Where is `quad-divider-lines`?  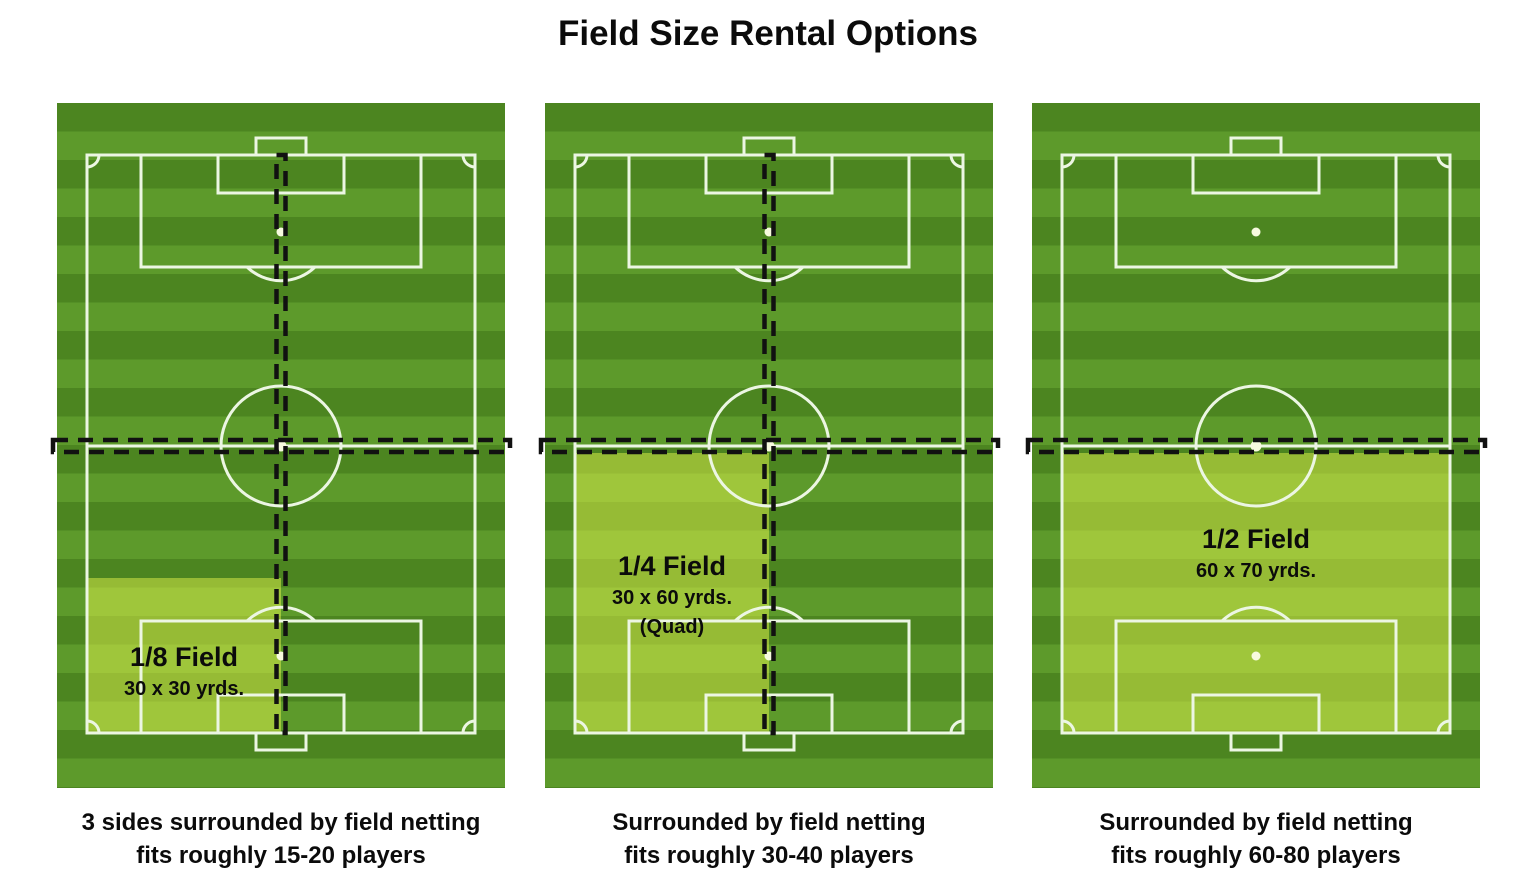
quad-divider-lines is located at coordinates (1256, 446).